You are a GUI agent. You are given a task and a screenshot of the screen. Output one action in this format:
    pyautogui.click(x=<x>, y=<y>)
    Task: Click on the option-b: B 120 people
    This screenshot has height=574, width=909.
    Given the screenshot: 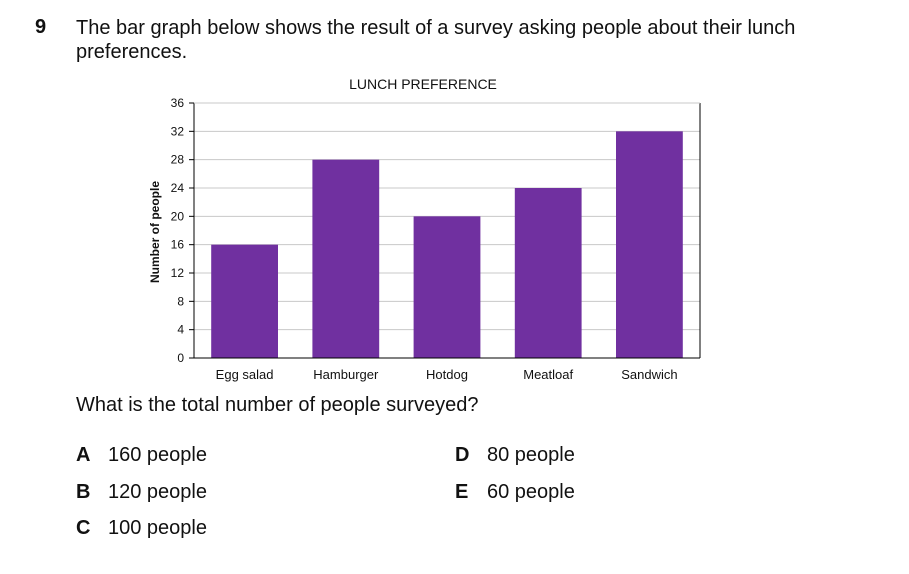 What is the action you would take?
    pyautogui.click(x=141, y=492)
    